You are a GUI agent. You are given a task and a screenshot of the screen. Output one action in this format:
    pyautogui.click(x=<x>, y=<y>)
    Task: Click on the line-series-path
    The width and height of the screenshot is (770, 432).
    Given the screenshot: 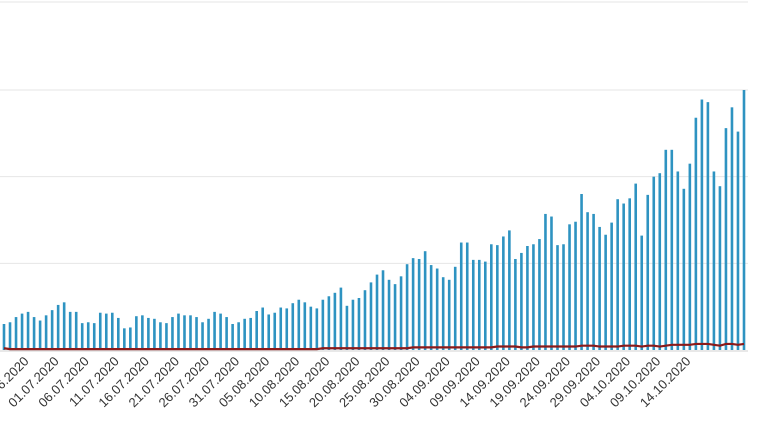 What is the action you would take?
    pyautogui.click(x=374, y=346)
    